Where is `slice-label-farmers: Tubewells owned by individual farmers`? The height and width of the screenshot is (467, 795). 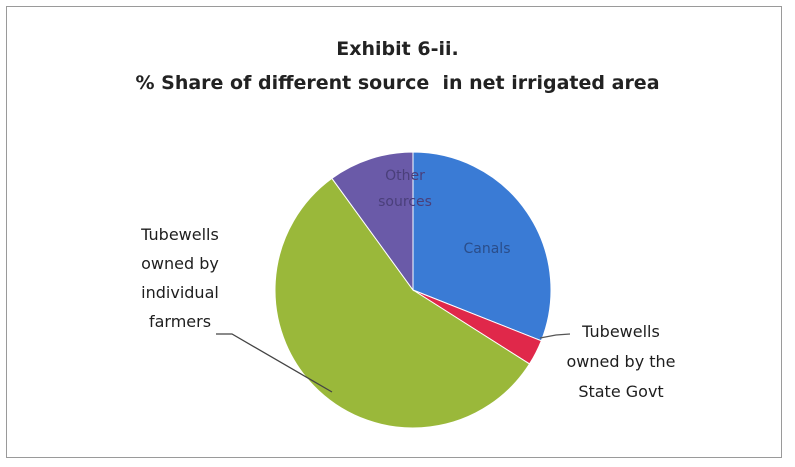
slice-label-farmers: Tubewells owned by individual farmers is located at coordinates (179, 278).